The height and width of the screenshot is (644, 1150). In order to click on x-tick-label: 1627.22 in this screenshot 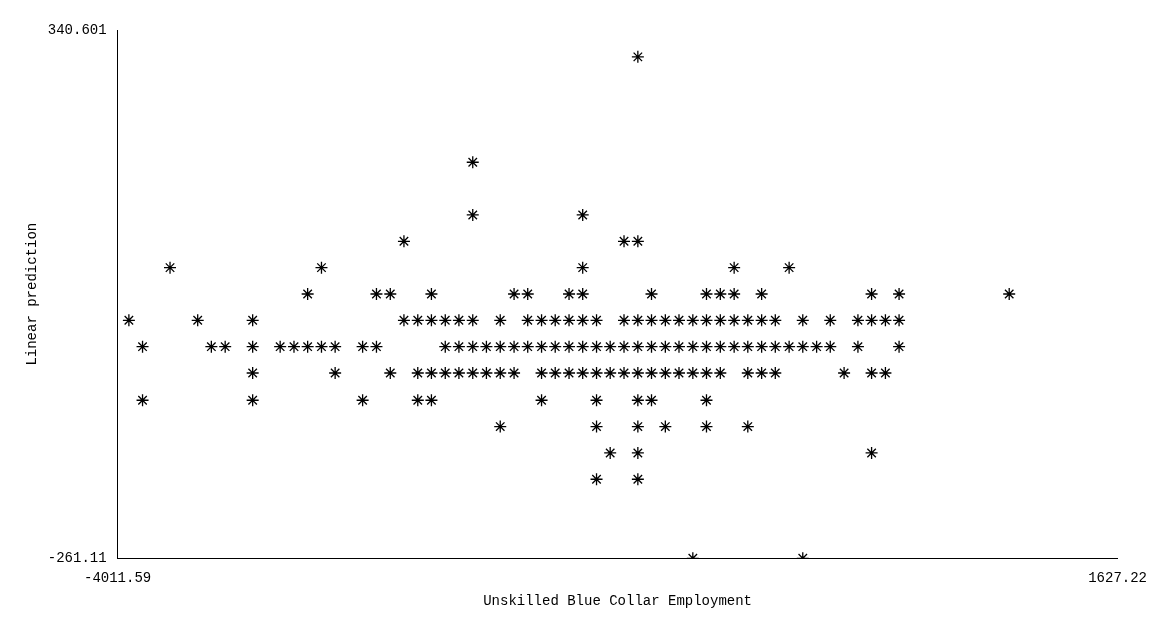, I will do `click(1117, 577)`.